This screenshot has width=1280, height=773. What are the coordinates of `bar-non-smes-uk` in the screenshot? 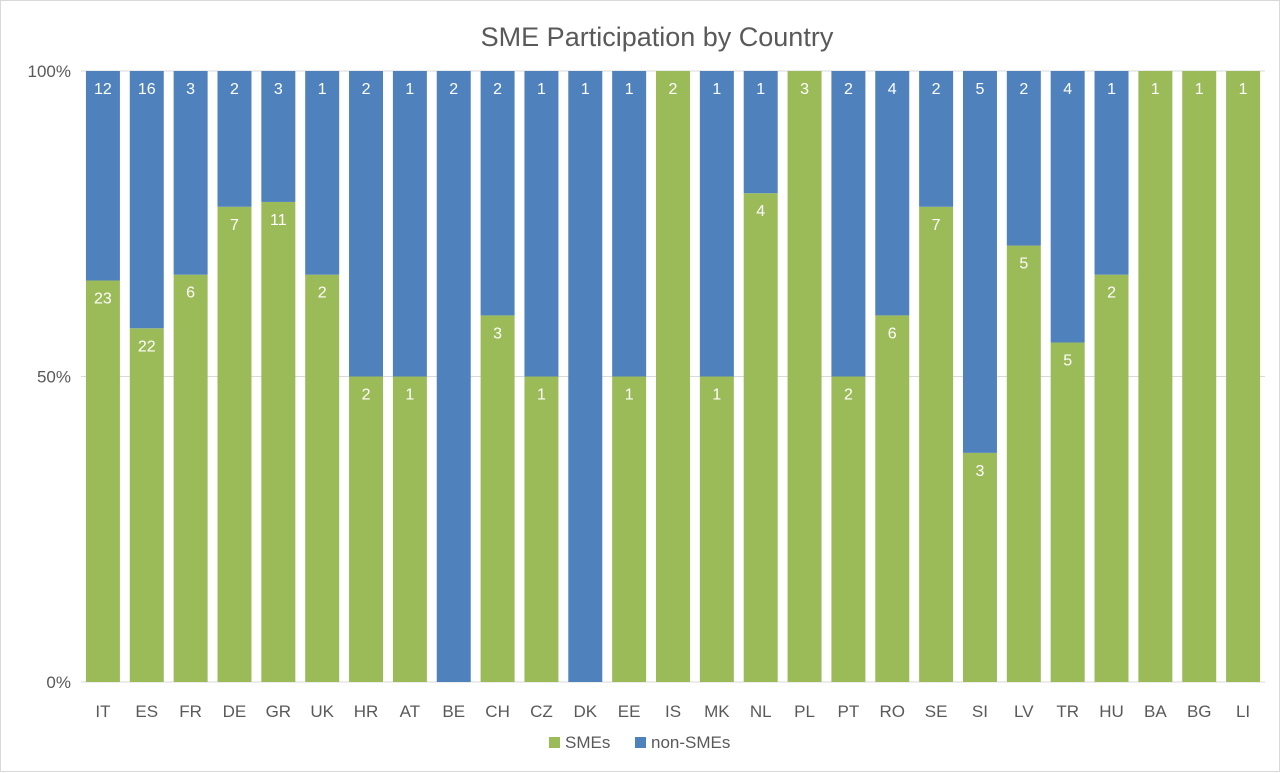 It's located at (322, 173).